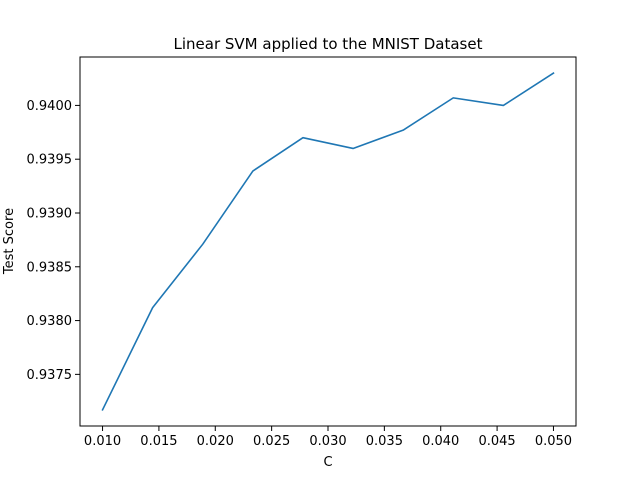 The width and height of the screenshot is (640, 478). What do you see at coordinates (102, 441) in the screenshot?
I see `x-tick-label: 0.010` at bounding box center [102, 441].